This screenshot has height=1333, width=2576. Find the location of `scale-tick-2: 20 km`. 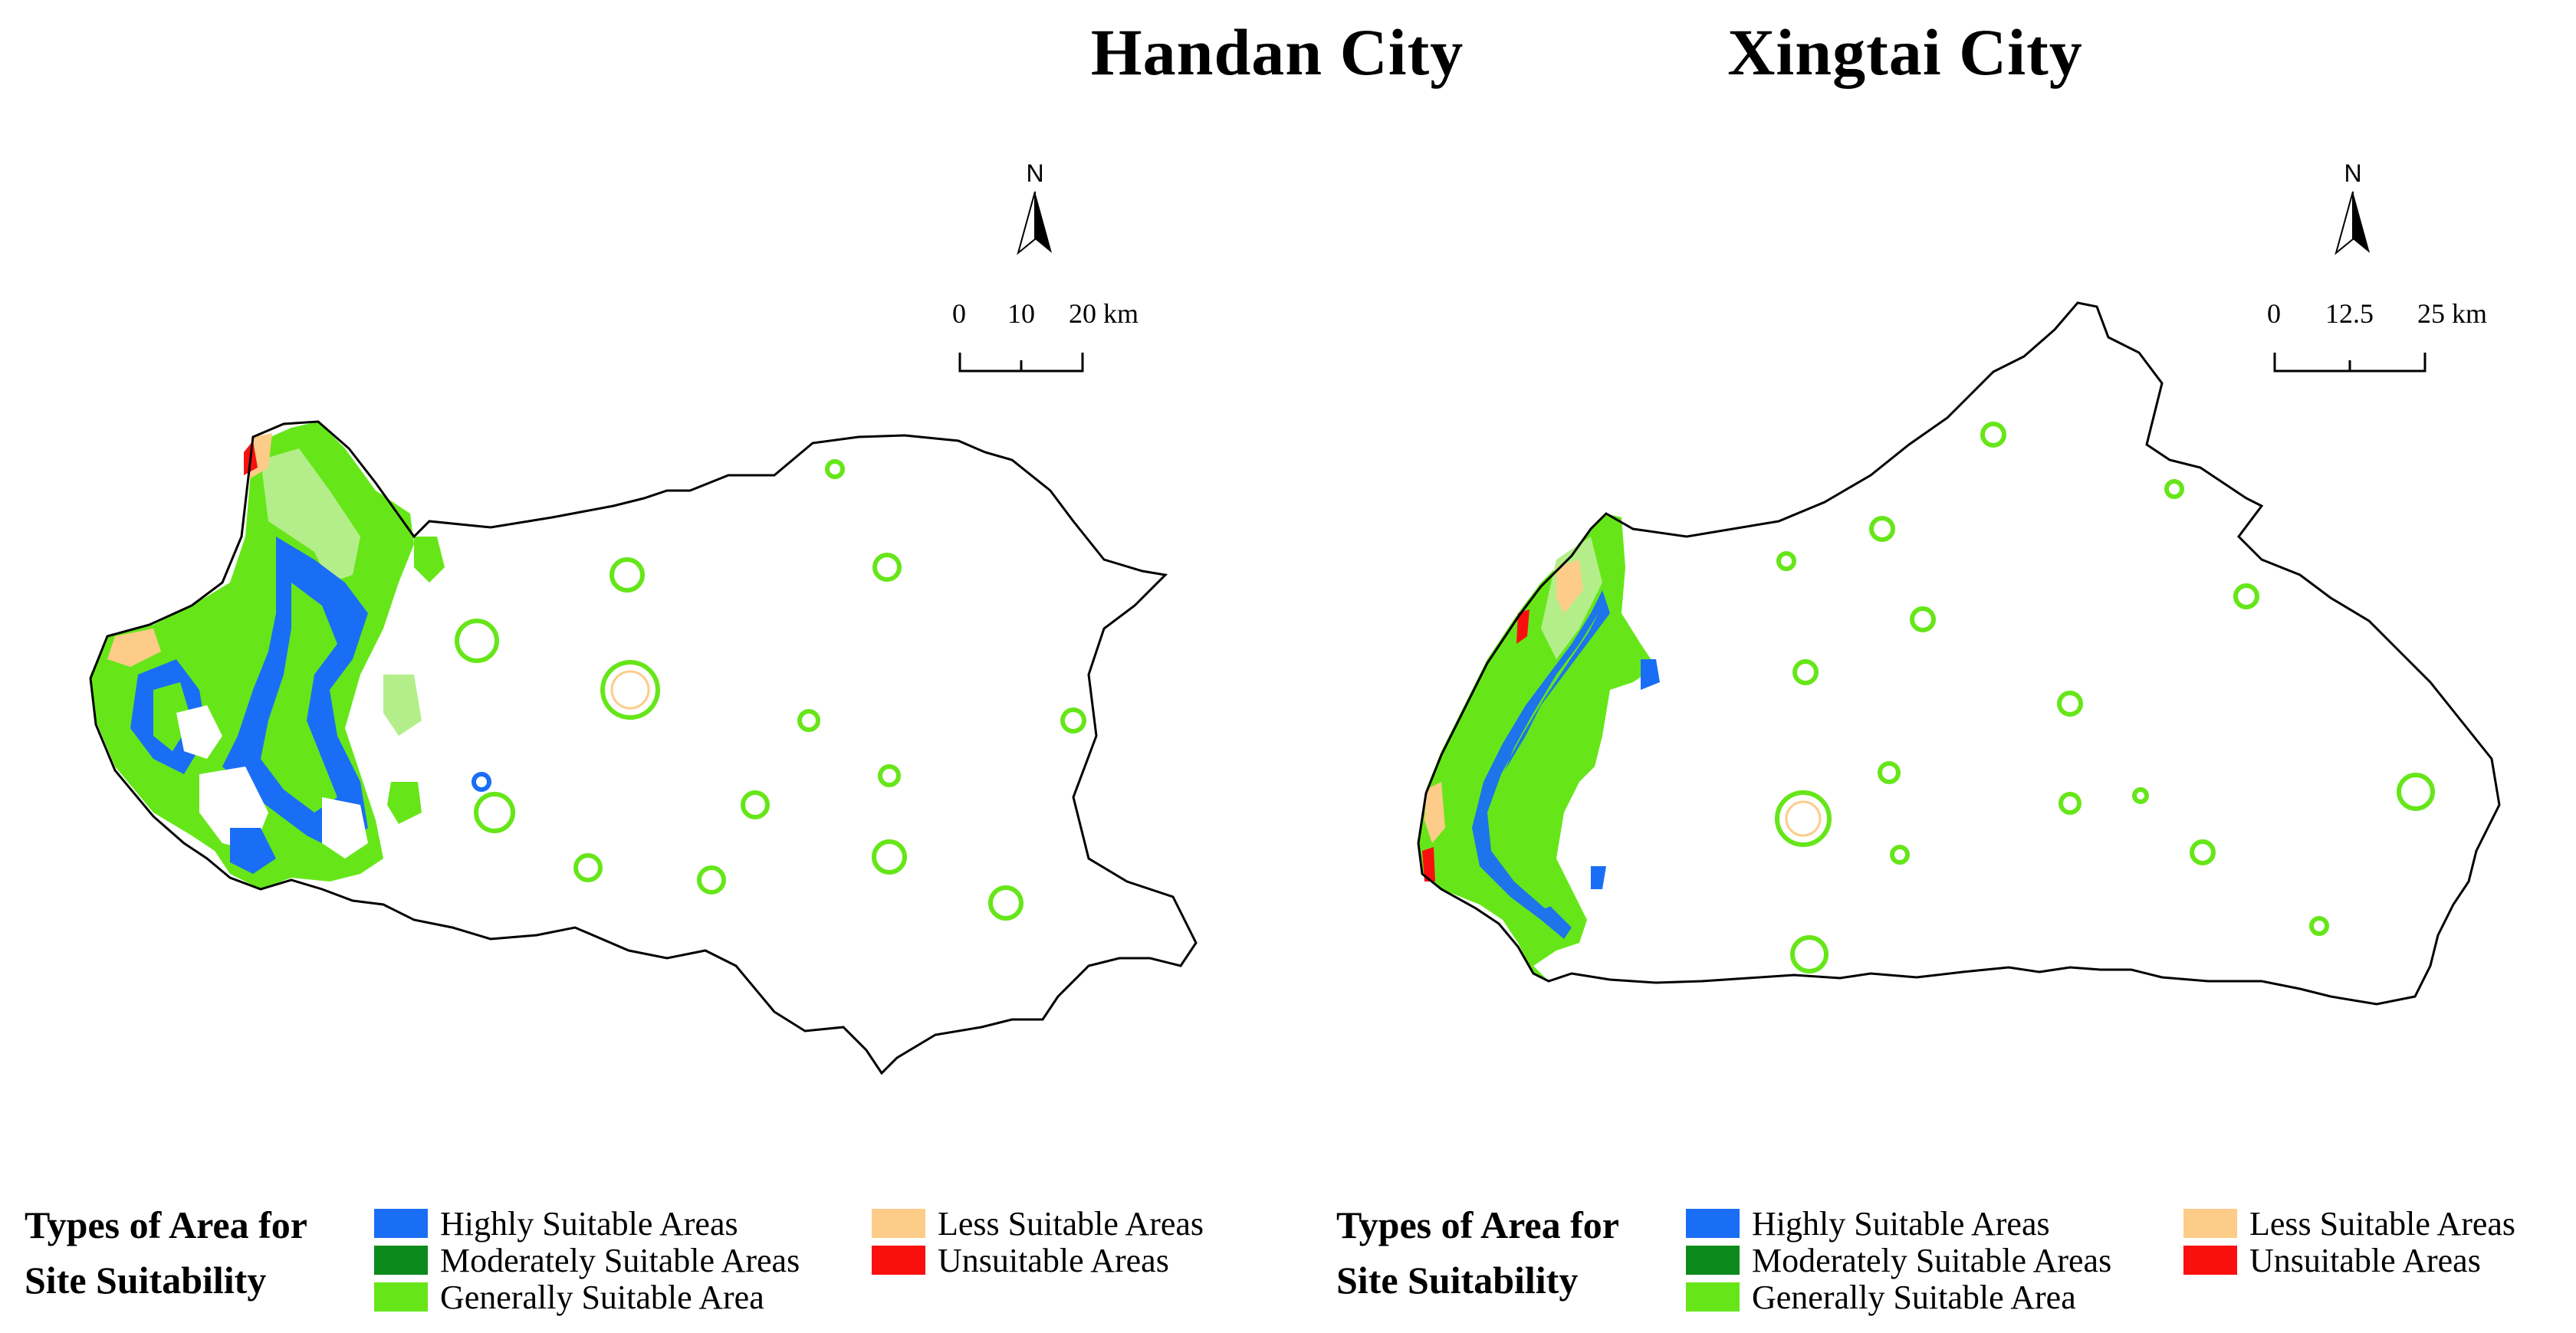

scale-tick-2: 20 km is located at coordinates (1104, 313).